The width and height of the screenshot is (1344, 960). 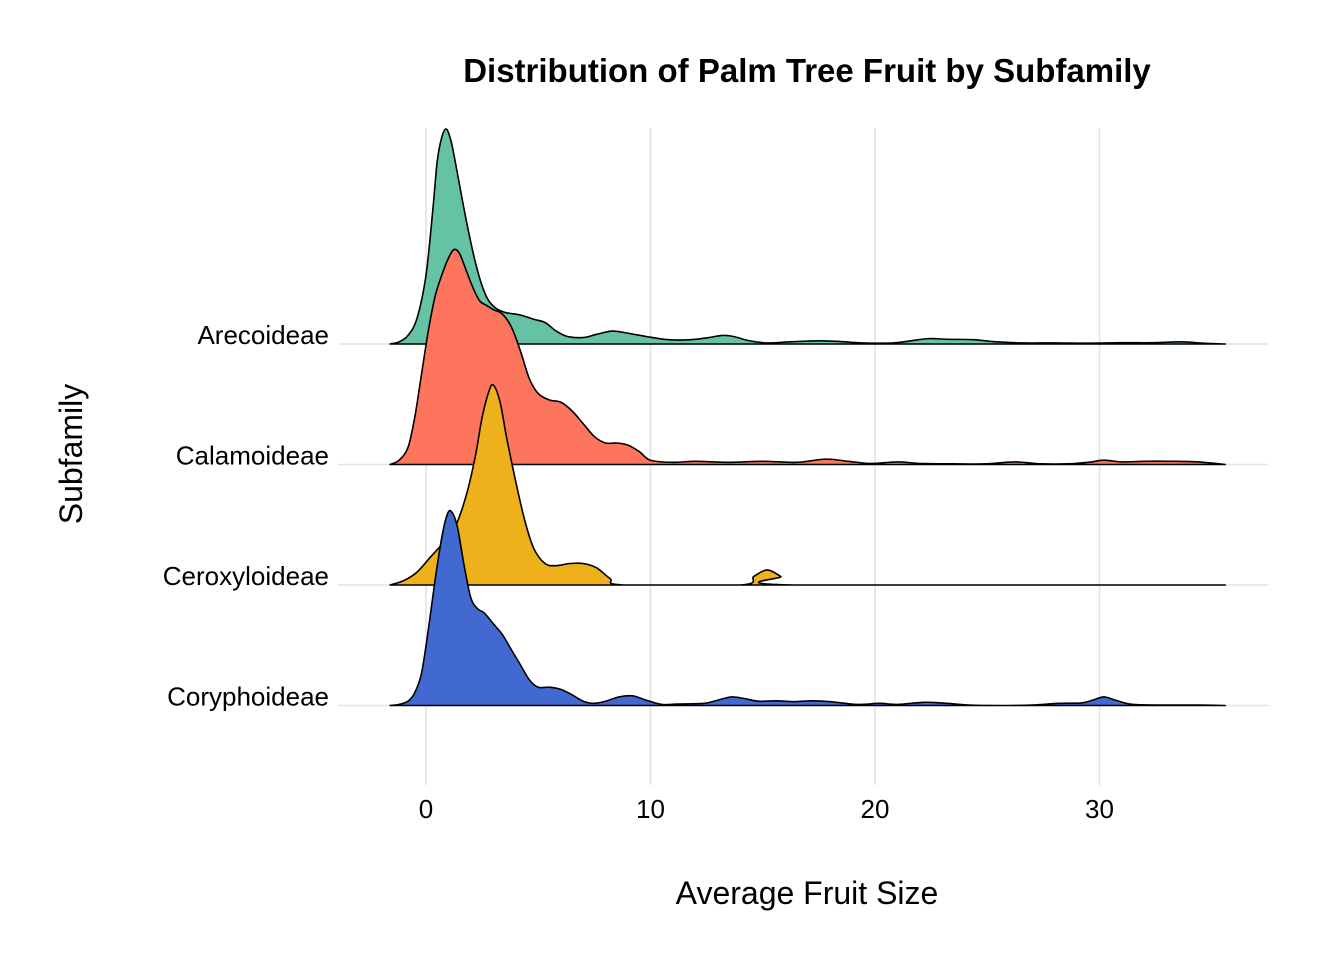 What do you see at coordinates (808, 357) in the screenshot?
I see `ridge-calamoideae` at bounding box center [808, 357].